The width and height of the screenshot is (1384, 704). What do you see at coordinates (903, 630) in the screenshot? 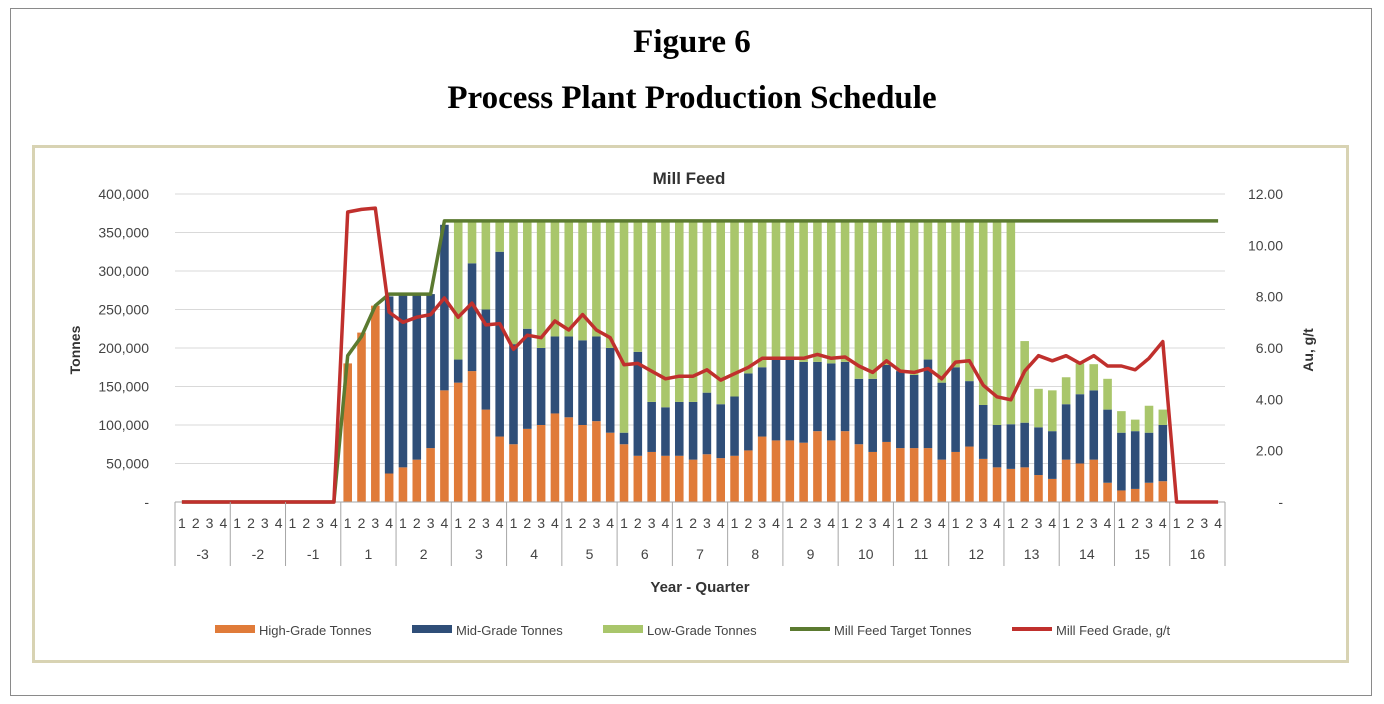
I see `legend-label: Mill Feed Target Tonnes` at bounding box center [903, 630].